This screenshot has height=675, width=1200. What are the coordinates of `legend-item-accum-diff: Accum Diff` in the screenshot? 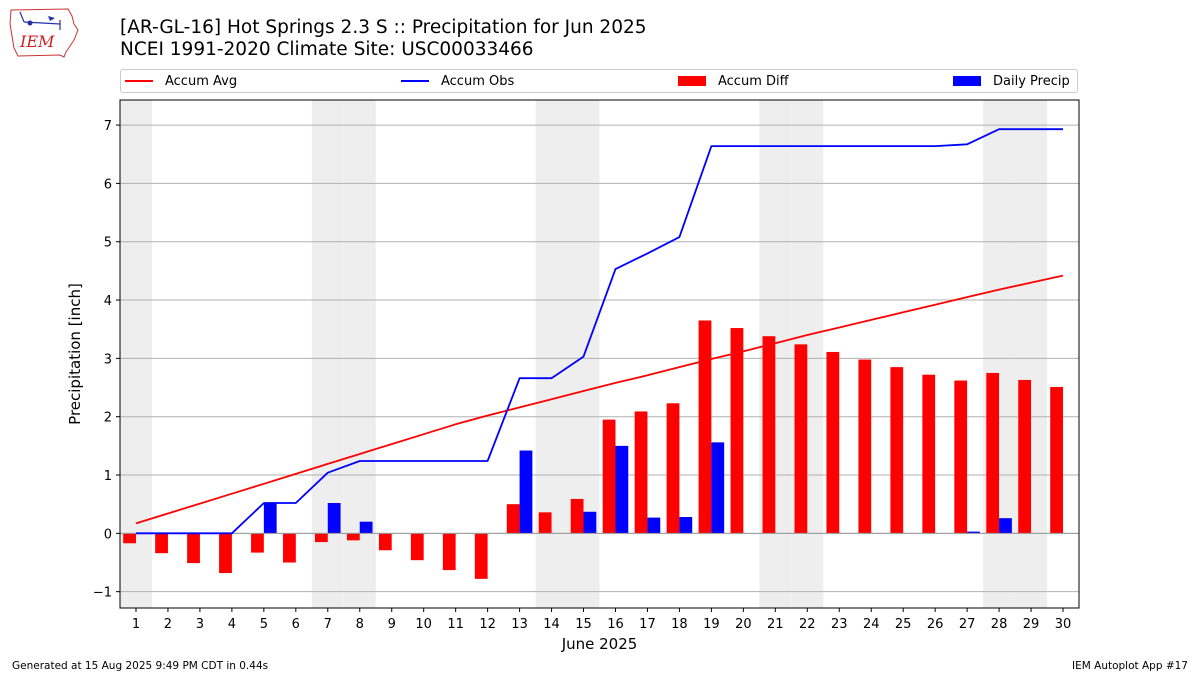 It's located at (733, 81).